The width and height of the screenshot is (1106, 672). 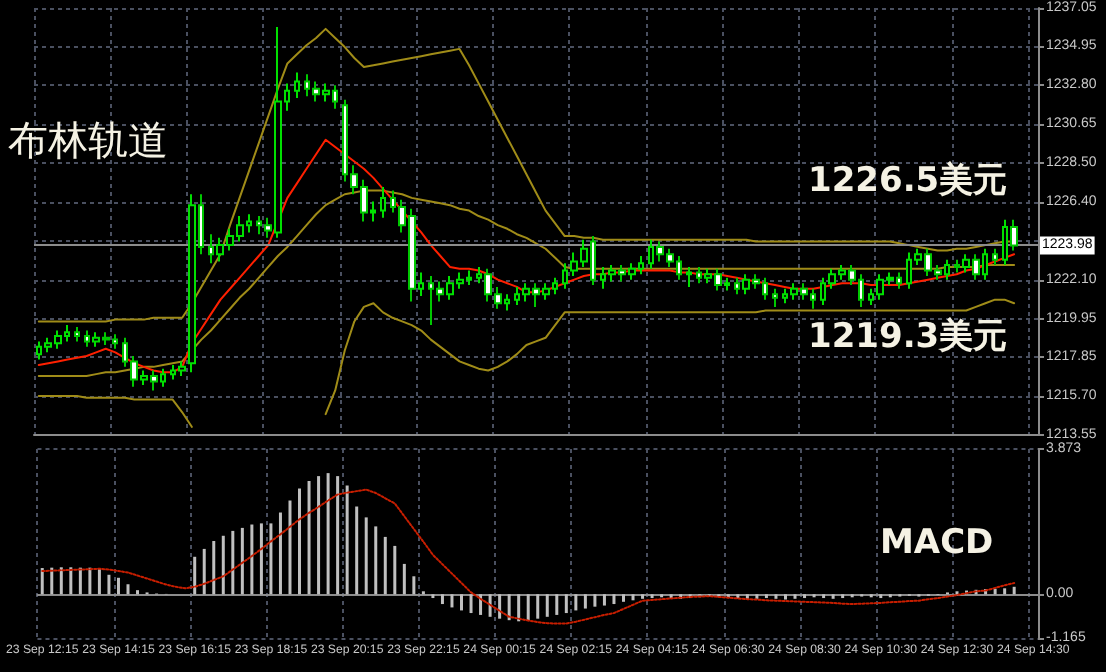 I want to click on annotation: 1226.5美元, so click(x=908, y=181).